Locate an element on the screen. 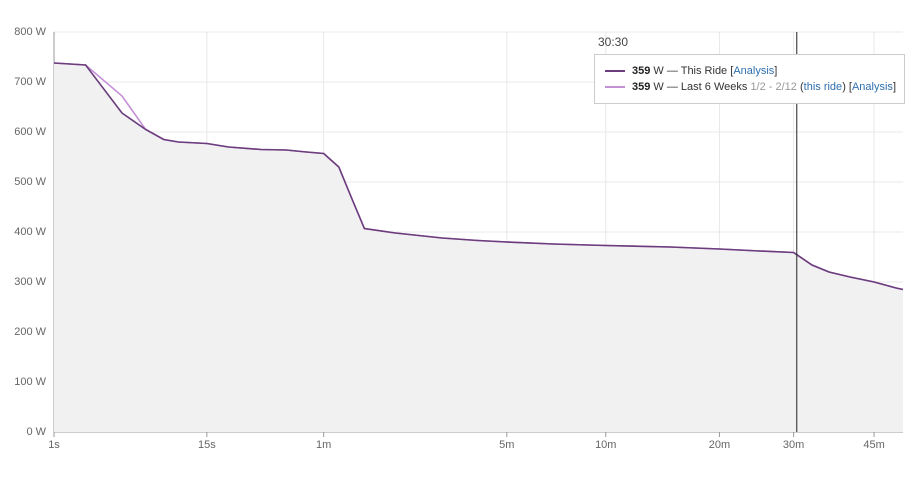  x-tick-label: 1m is located at coordinates (323, 445).